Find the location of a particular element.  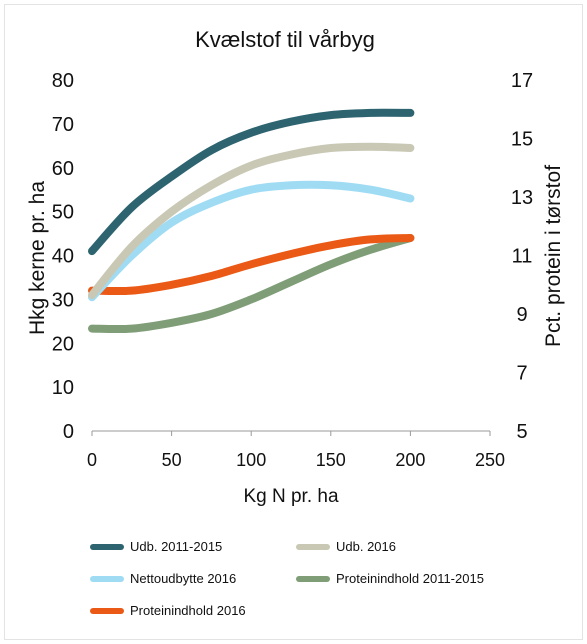

y2-tick-label: 11 is located at coordinates (522, 257).